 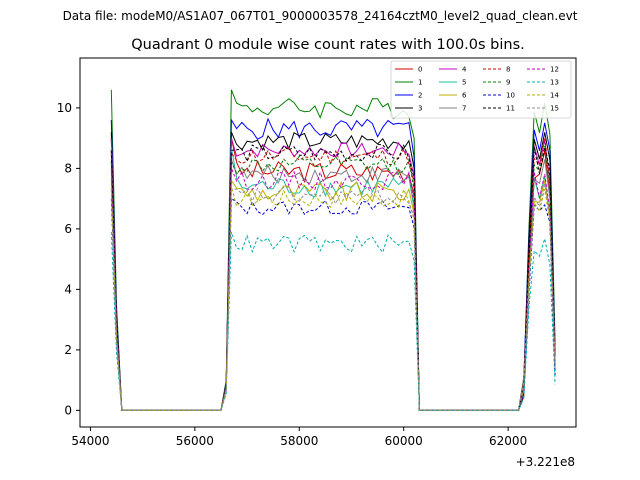 I want to click on y-tick-label: 4, so click(x=68, y=289).